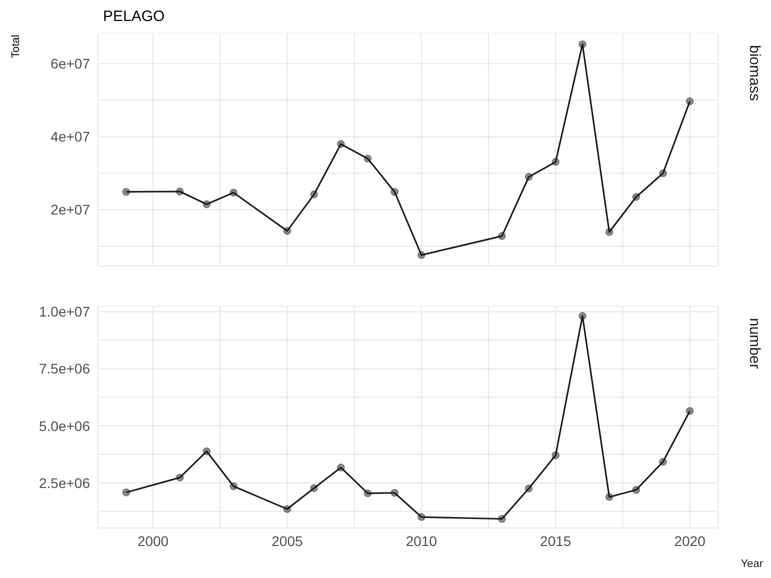 Image resolution: width=771 pixels, height=578 pixels. Describe the element at coordinates (754, 343) in the screenshot. I see `text: number` at that location.